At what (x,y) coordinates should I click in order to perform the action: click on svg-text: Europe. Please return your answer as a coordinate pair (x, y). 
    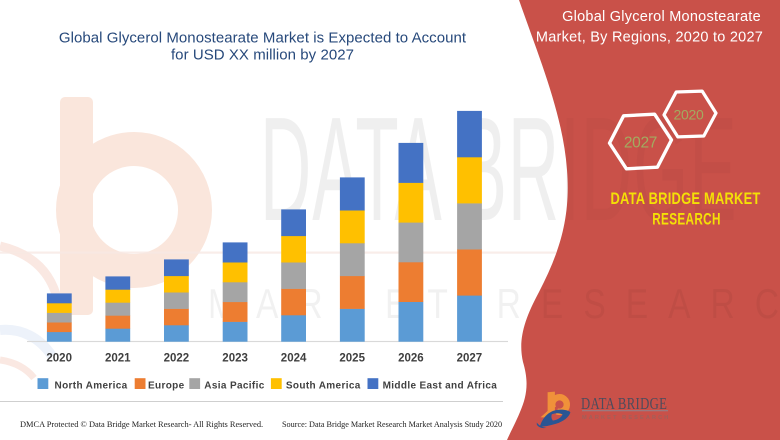
    Looking at the image, I should click on (166, 385).